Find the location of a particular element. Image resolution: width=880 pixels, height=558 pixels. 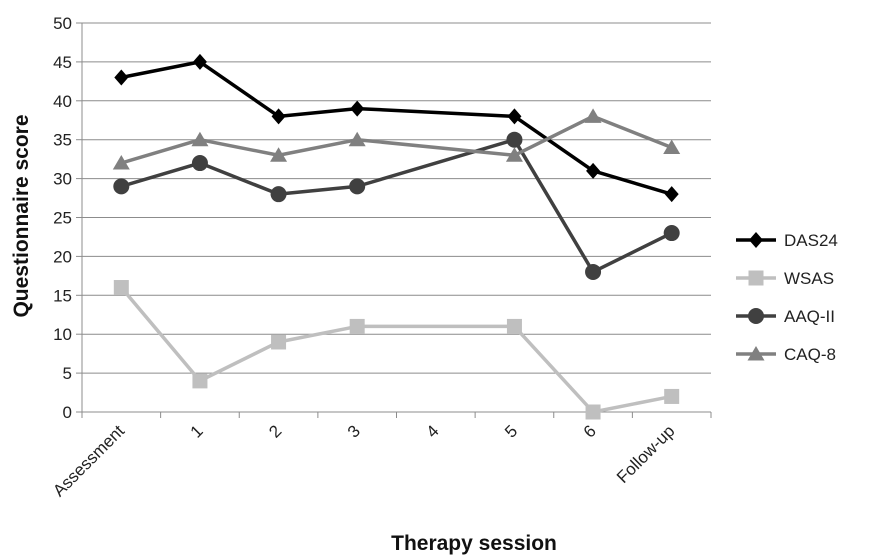

y-axis-title: Questionnaire score is located at coordinates (21, 215).